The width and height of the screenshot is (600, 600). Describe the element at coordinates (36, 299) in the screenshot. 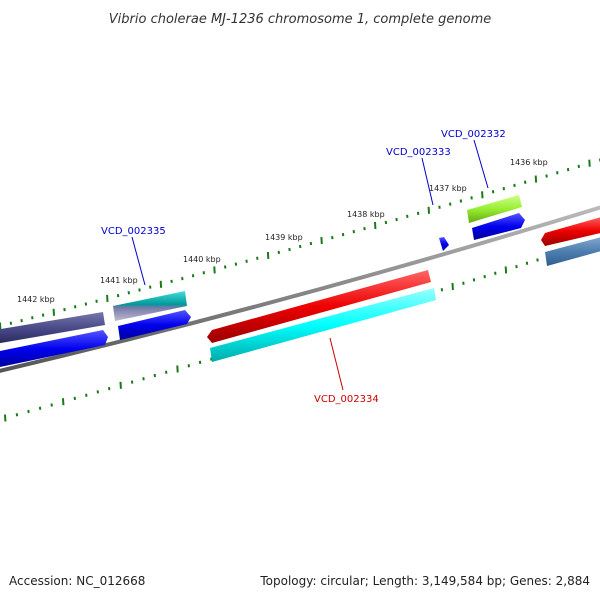

I see `ruler-label-1442: 1442 kbp` at that location.